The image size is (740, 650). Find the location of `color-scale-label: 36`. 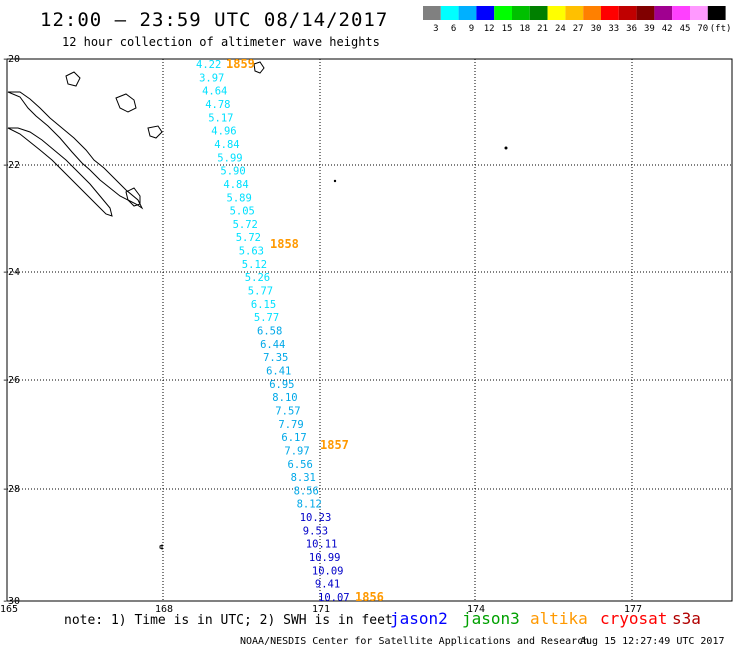

color-scale-label: 36 is located at coordinates (631, 29).